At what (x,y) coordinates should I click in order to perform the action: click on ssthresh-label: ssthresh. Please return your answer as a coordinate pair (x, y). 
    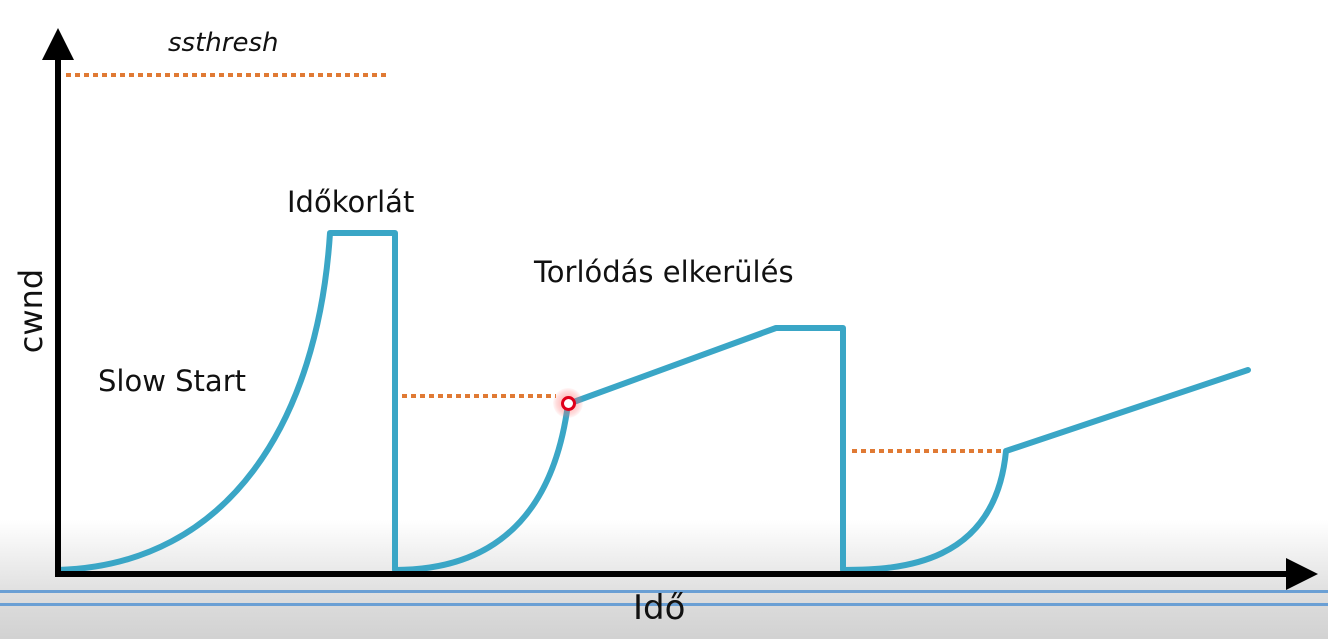
    Looking at the image, I should click on (223, 43).